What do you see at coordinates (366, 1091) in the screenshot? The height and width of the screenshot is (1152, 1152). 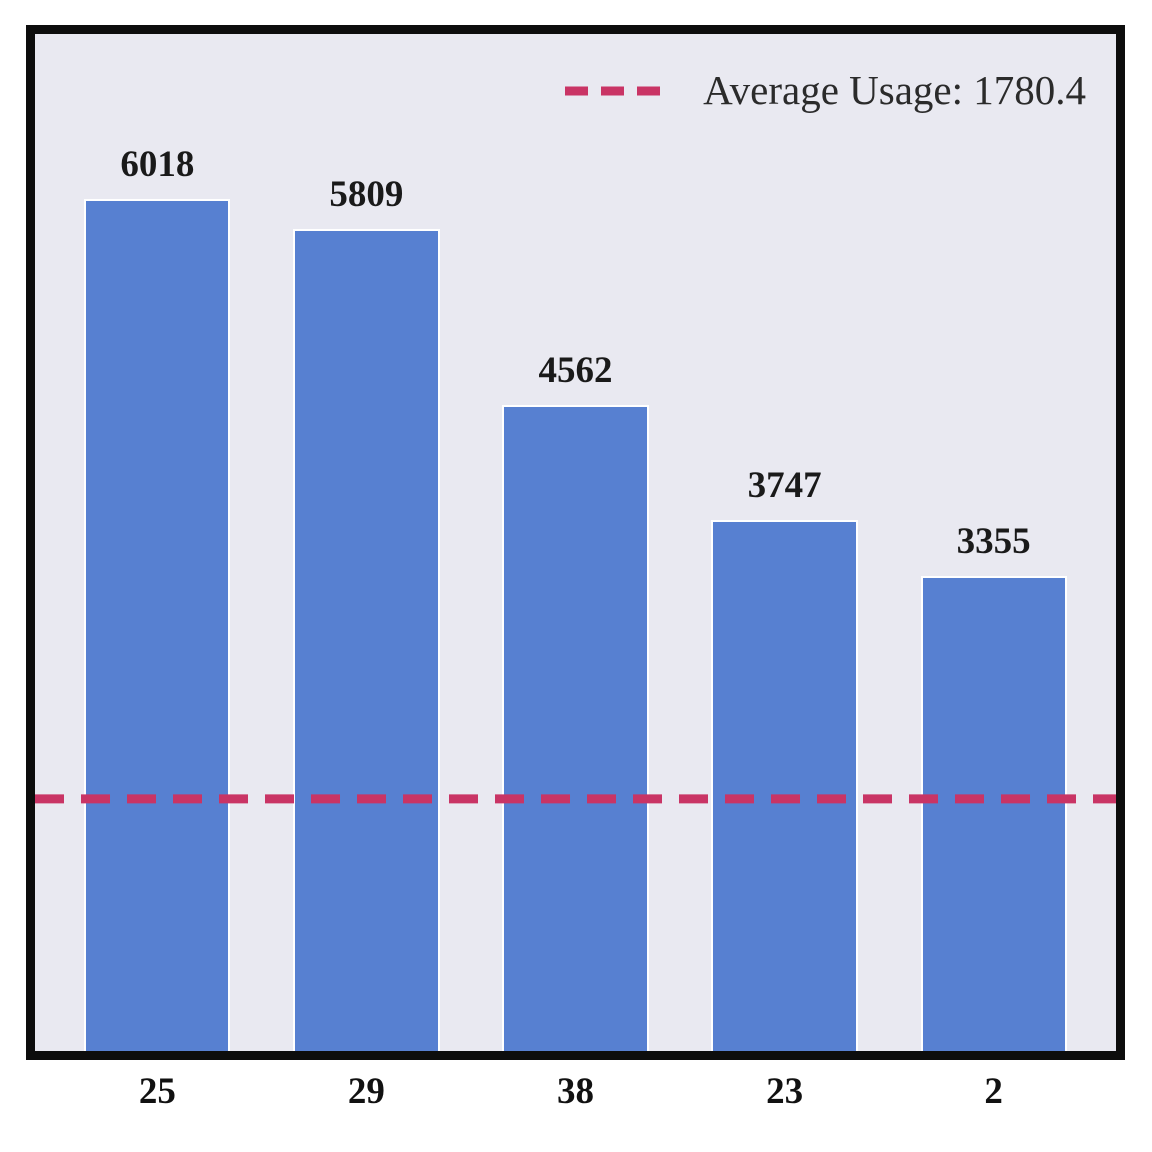 I see `x-tick-label: 29` at bounding box center [366, 1091].